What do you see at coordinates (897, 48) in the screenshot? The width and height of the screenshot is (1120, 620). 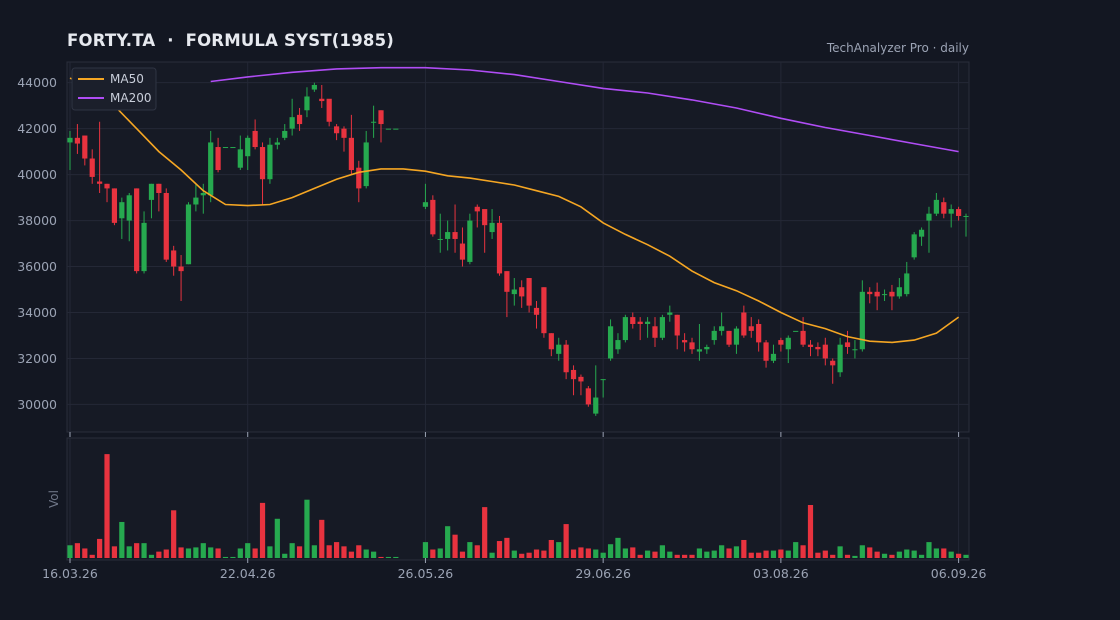 I see `watermark-label: TechAnalyzer Pro · daily` at bounding box center [897, 48].